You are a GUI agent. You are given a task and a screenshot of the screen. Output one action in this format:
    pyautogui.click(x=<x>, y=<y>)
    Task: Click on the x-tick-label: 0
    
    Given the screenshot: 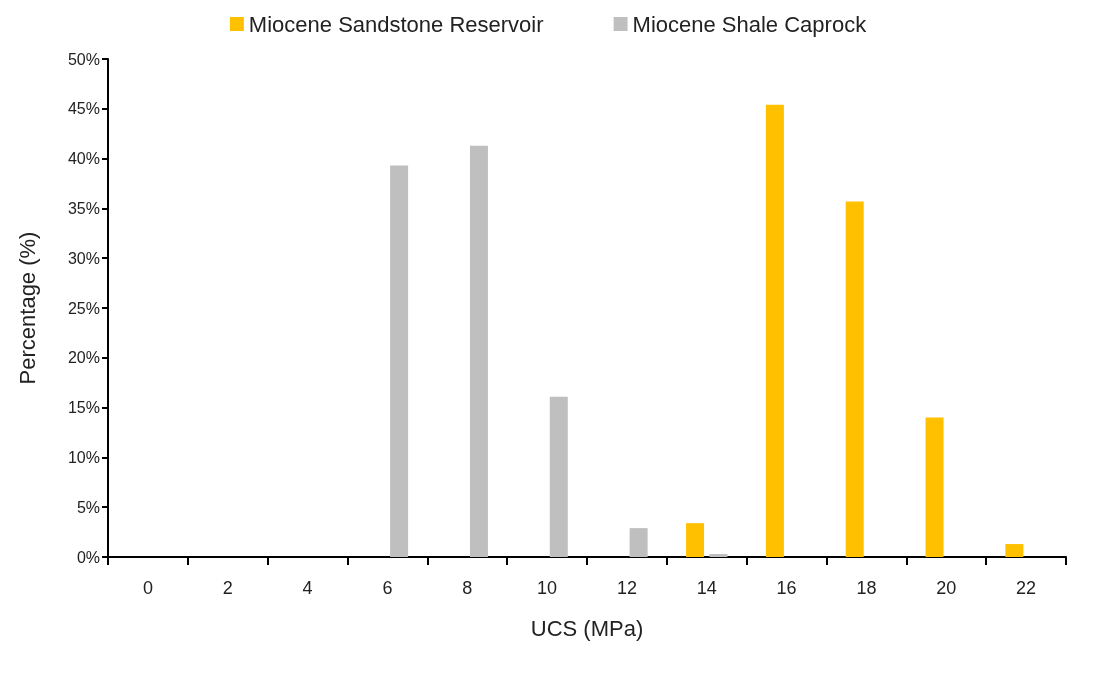 What is the action you would take?
    pyautogui.click(x=147, y=588)
    